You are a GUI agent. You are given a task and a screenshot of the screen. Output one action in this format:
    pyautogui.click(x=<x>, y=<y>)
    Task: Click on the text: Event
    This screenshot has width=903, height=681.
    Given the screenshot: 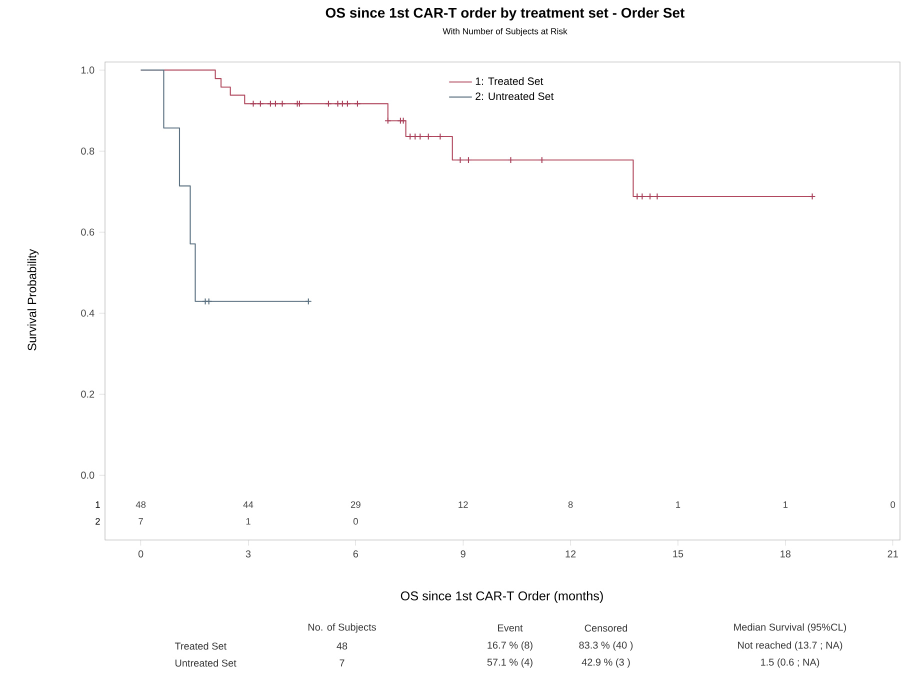 What is the action you would take?
    pyautogui.click(x=510, y=628)
    